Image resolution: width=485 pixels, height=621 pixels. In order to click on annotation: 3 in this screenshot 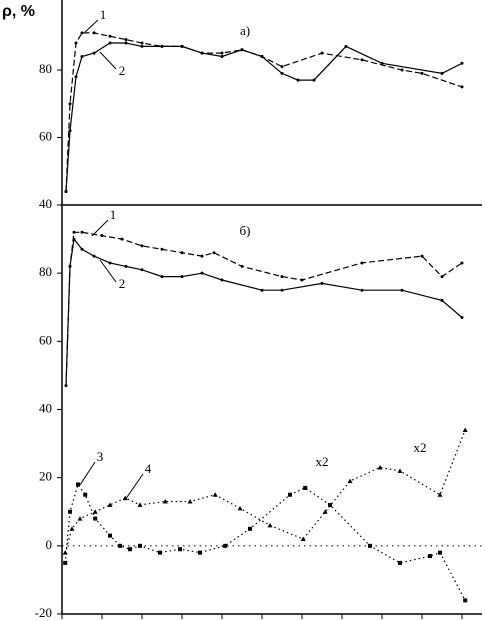, I will do `click(100, 456)`.